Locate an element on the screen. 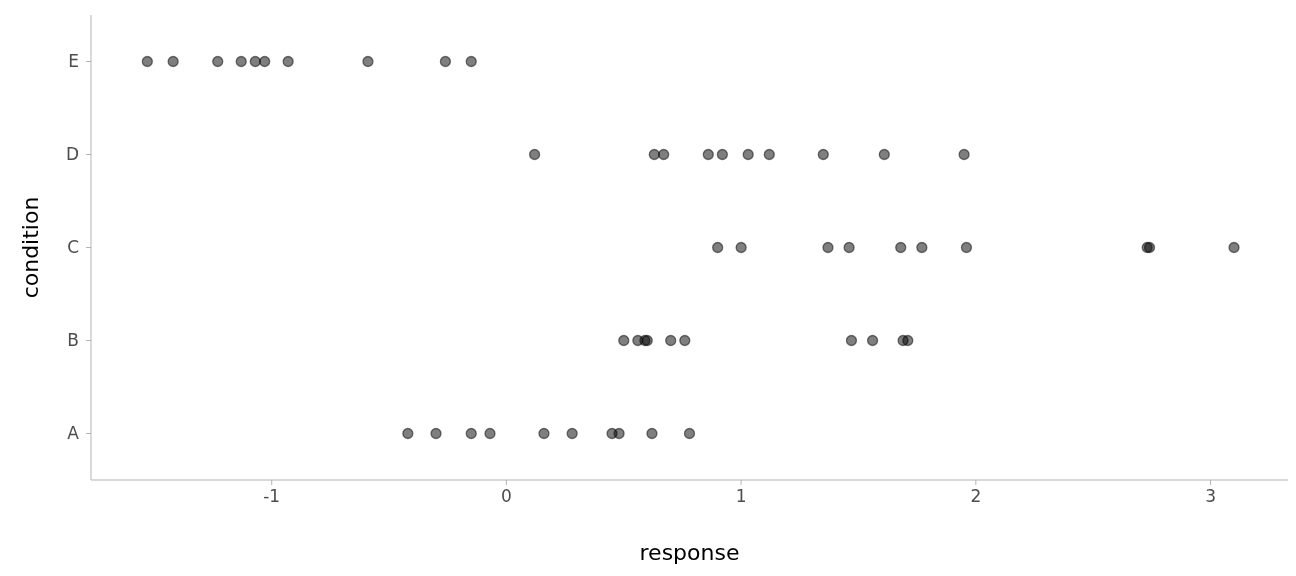 The image size is (1296, 576). x-tick-label: 2 is located at coordinates (976, 496).